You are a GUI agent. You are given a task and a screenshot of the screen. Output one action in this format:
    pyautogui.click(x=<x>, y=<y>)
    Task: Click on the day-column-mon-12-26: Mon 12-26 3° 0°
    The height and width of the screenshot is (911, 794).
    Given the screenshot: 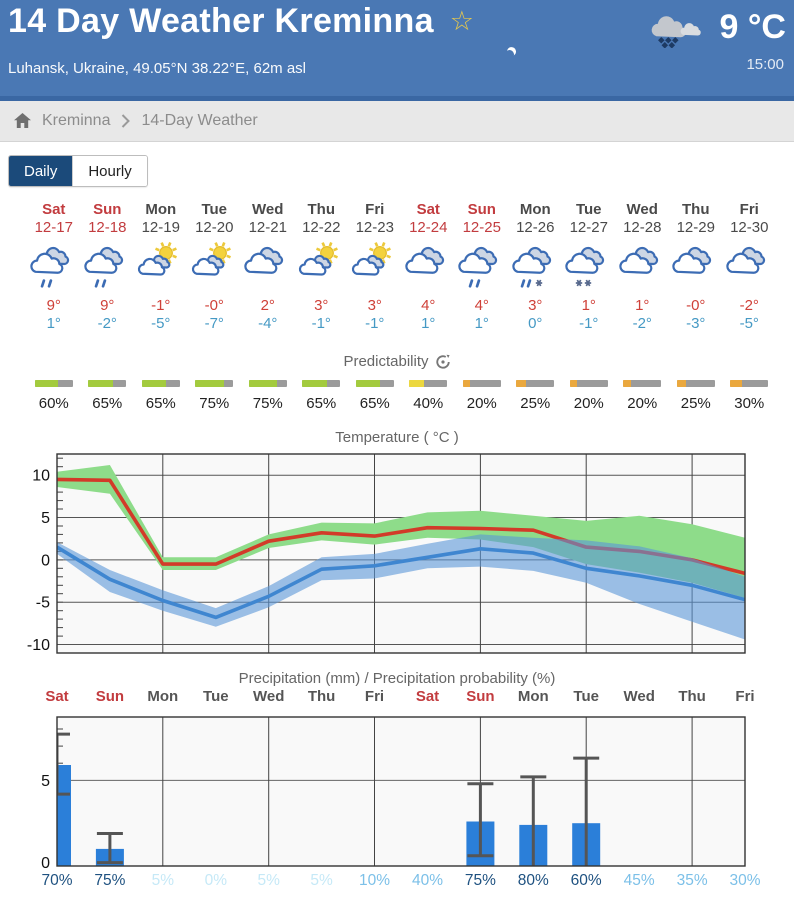 What is the action you would take?
    pyautogui.click(x=536, y=267)
    